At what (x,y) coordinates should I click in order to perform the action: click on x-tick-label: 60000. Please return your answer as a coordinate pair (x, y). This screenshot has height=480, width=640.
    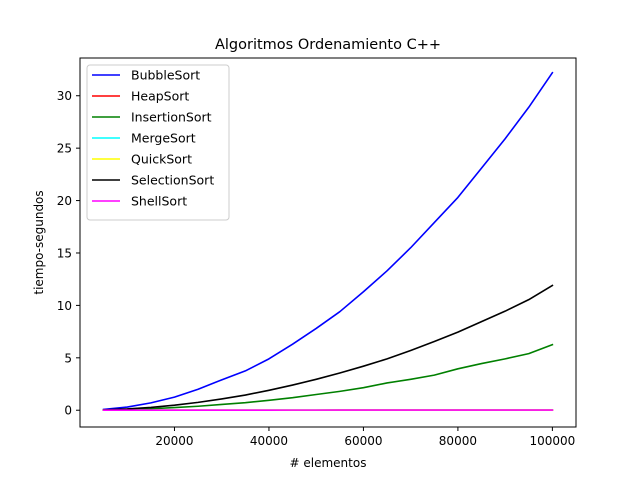
    Looking at the image, I should click on (363, 441).